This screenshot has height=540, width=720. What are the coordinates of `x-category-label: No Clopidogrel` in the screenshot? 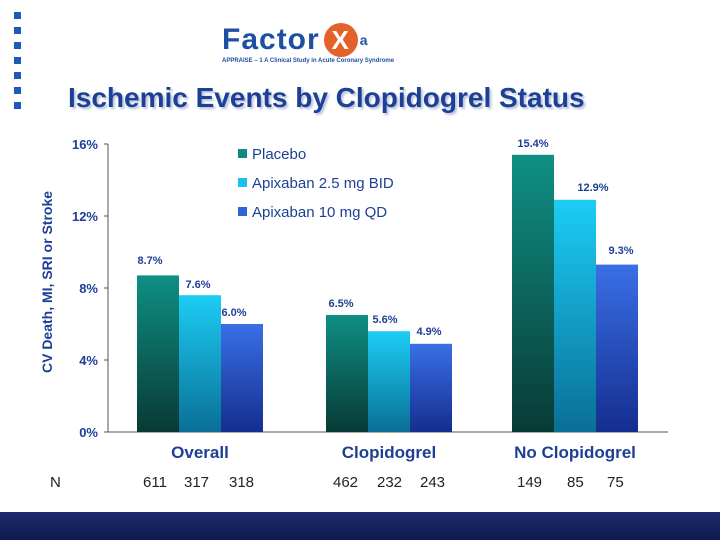 It's located at (575, 452).